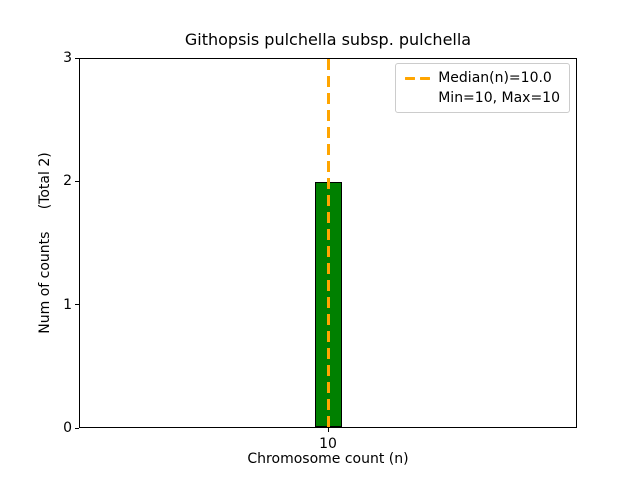 This screenshot has height=480, width=640. What do you see at coordinates (67, 58) in the screenshot?
I see `y-tick-label: 3` at bounding box center [67, 58].